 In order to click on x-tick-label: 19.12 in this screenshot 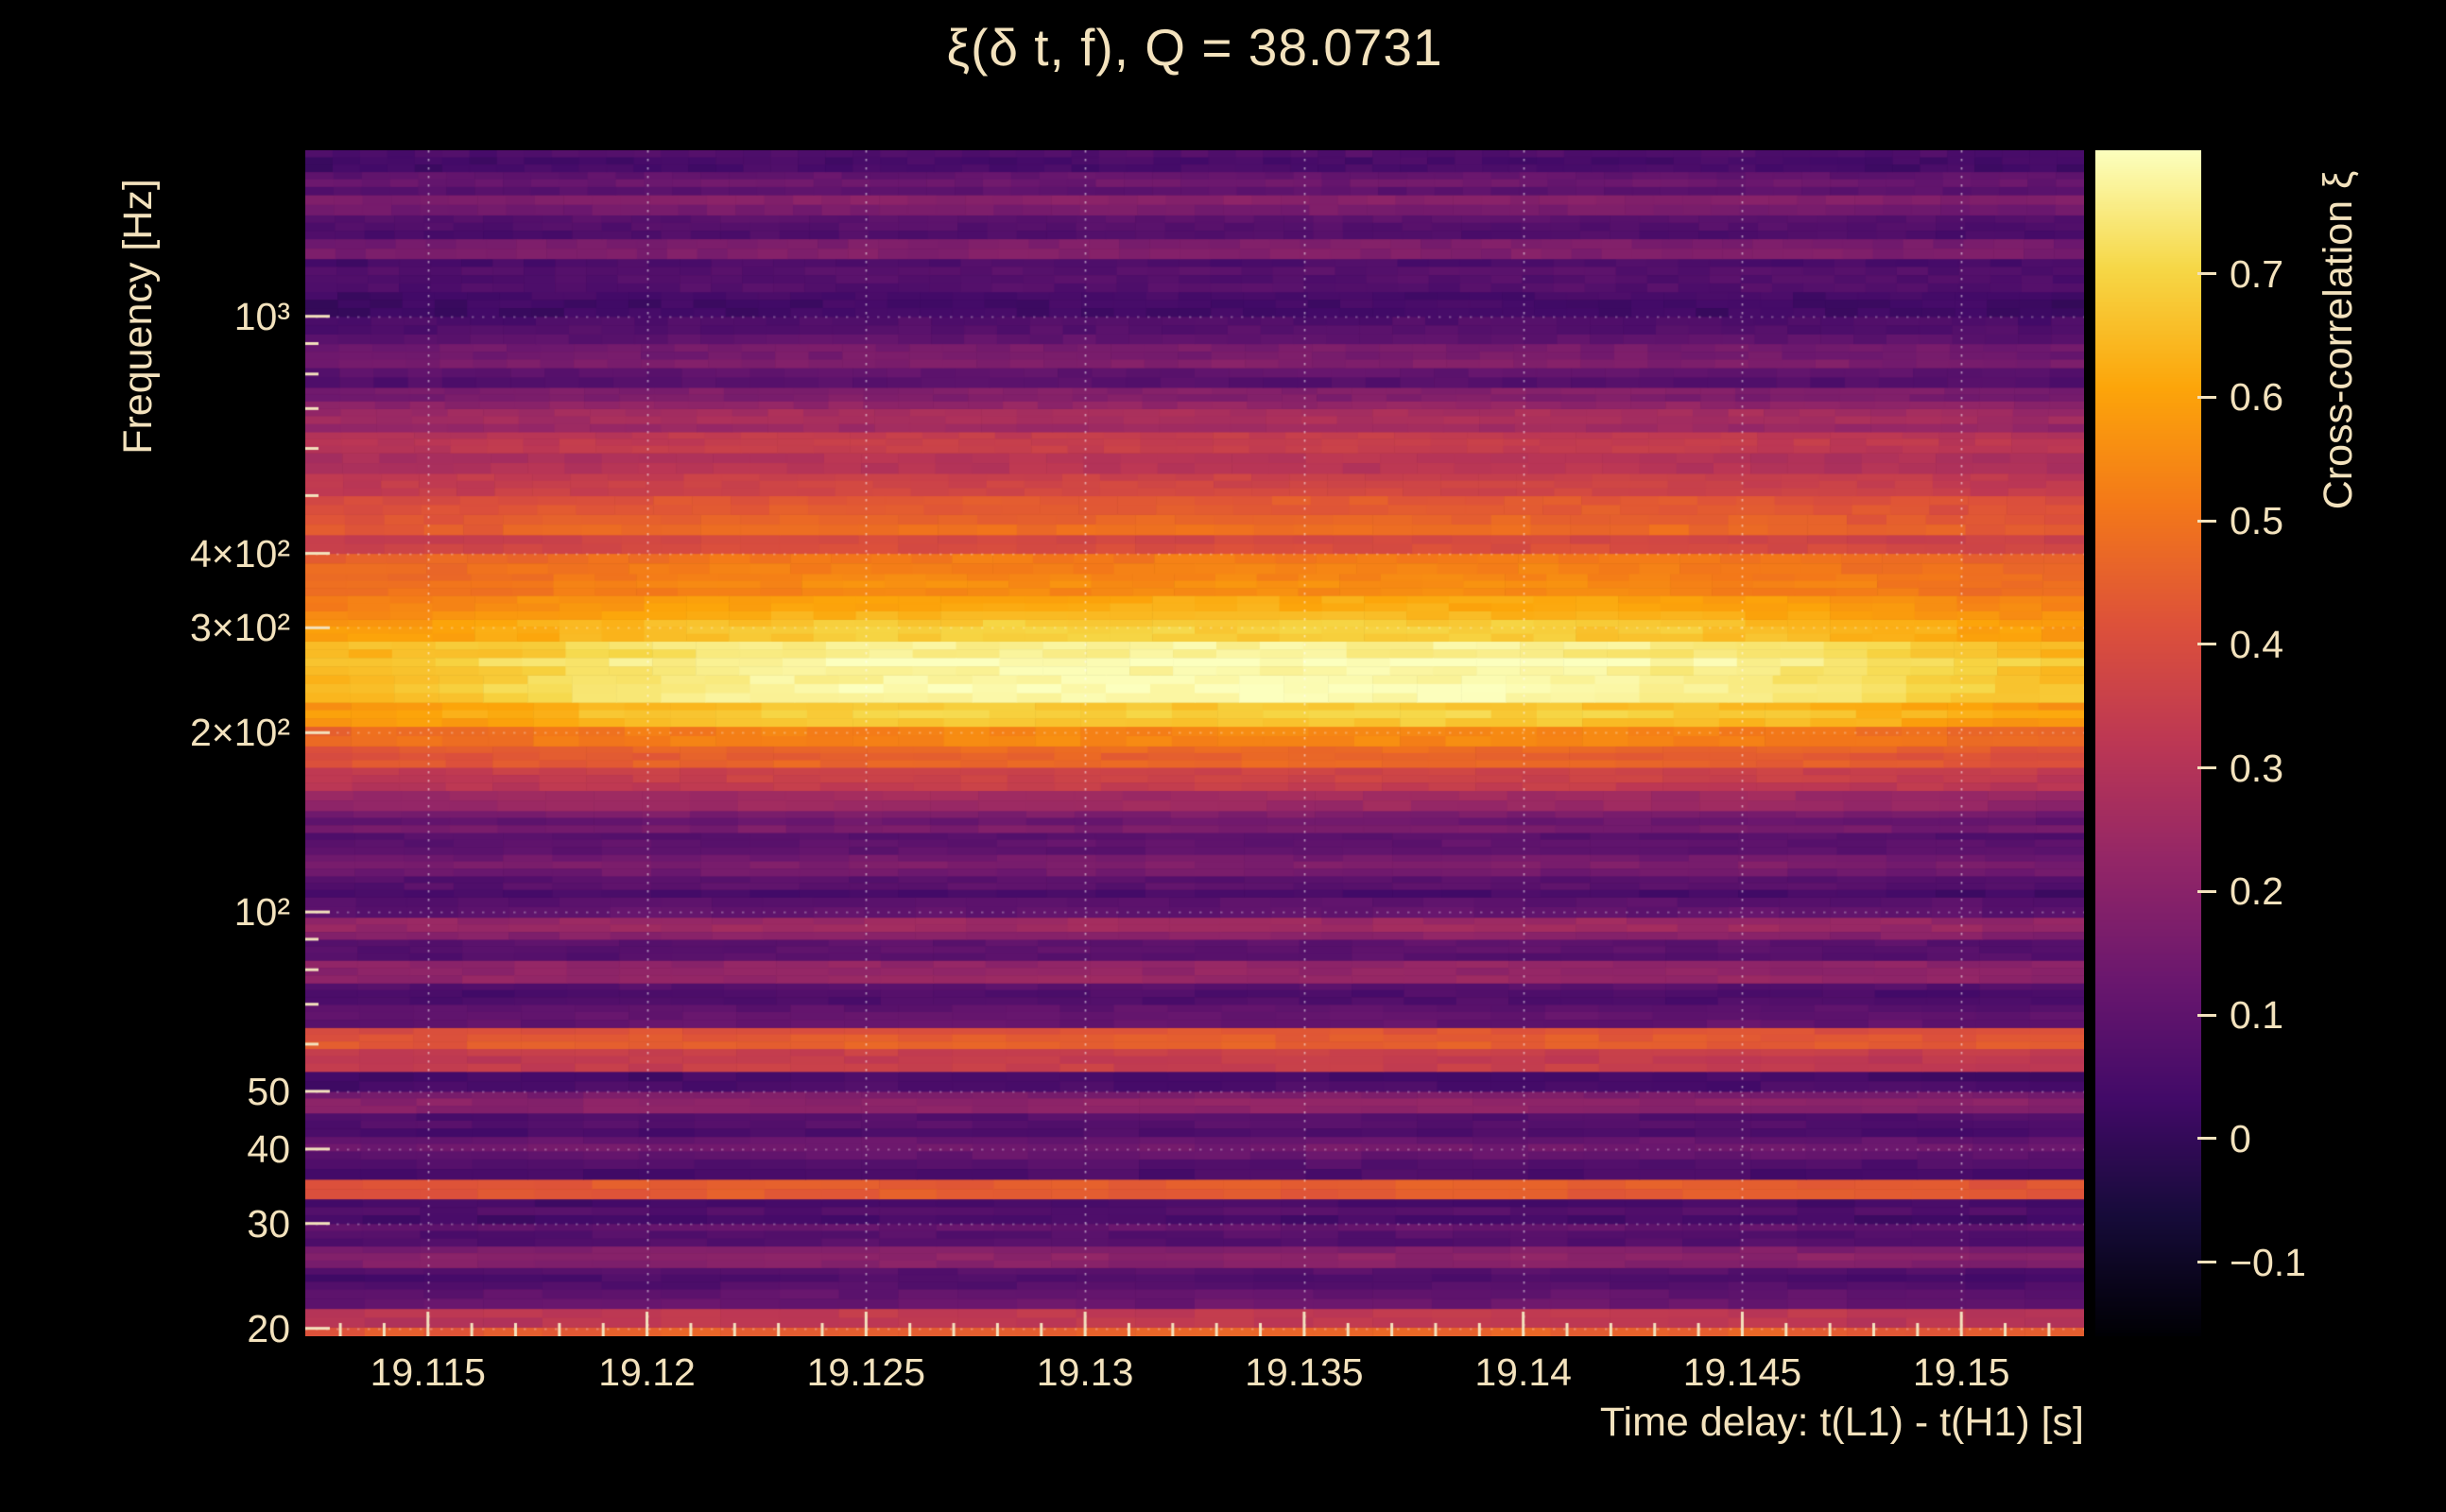, I will do `click(647, 1372)`.